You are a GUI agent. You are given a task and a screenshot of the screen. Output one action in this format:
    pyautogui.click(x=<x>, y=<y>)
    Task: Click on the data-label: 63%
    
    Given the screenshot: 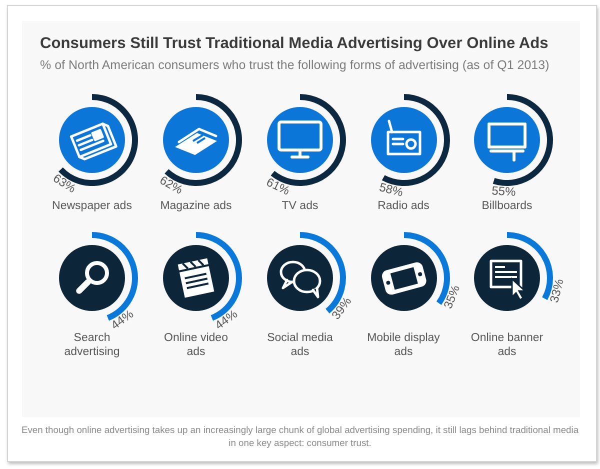 What is the action you would take?
    pyautogui.click(x=64, y=183)
    